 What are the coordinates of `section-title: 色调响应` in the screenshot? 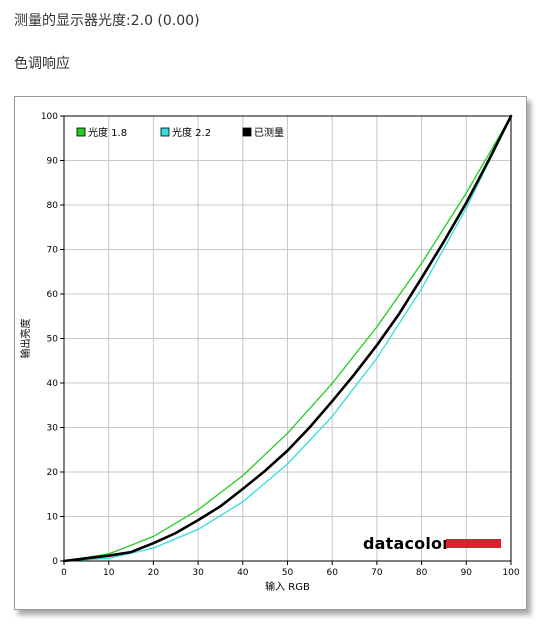 It's located at (42, 64).